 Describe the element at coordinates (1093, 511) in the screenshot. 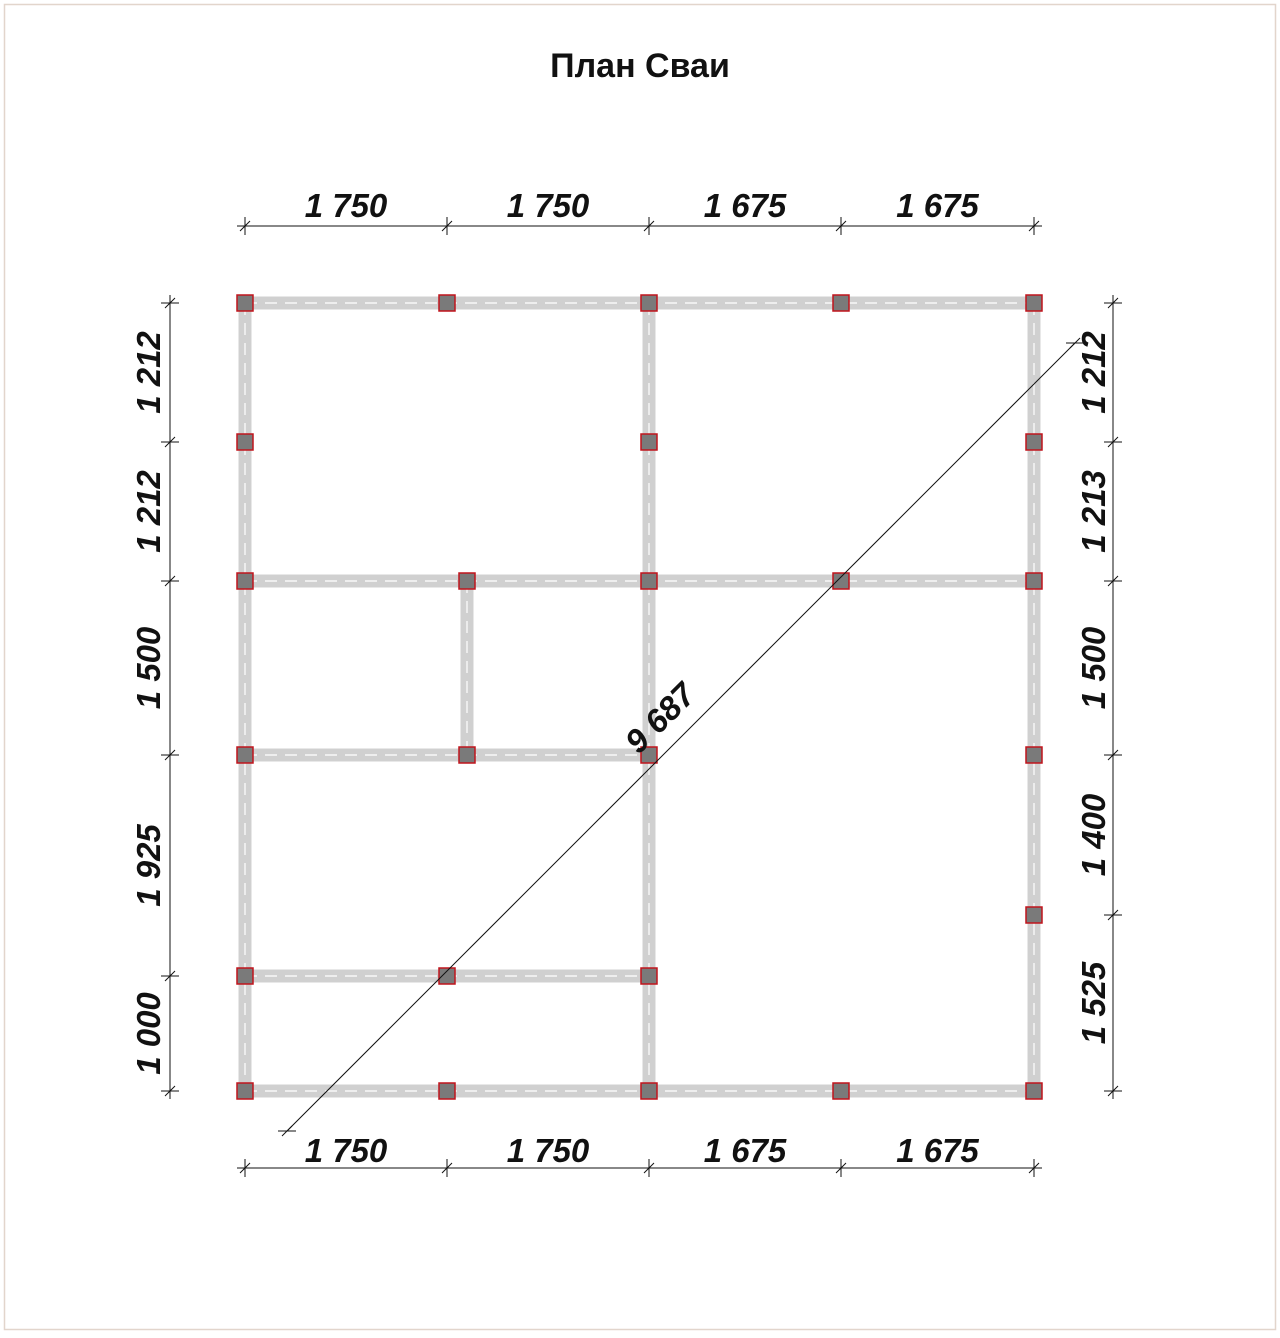

I see `dim-label: 1 213` at that location.